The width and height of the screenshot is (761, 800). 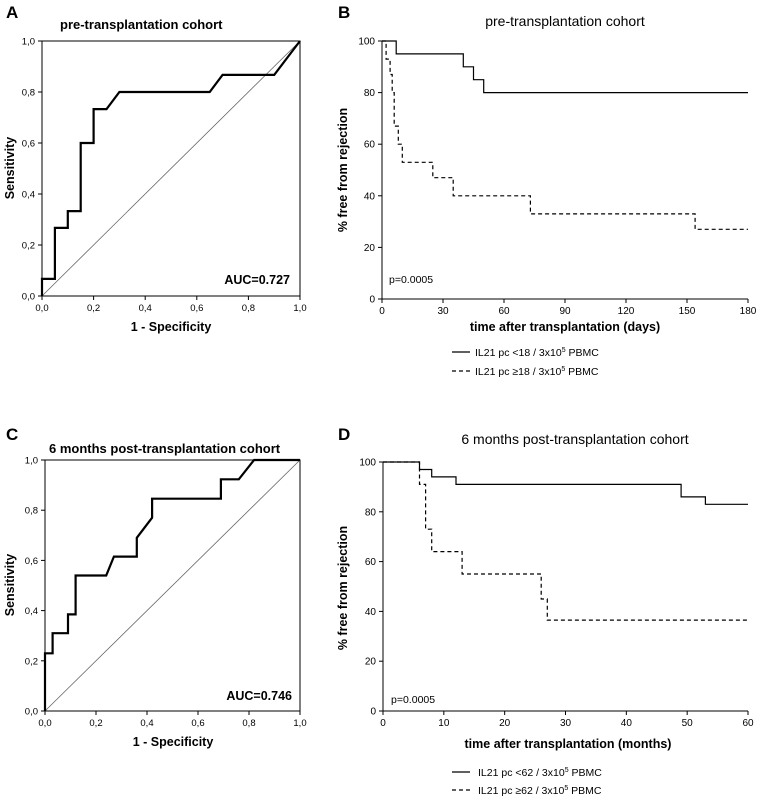 I want to click on panel-a-ytick-label: 0,0, so click(x=28, y=297).